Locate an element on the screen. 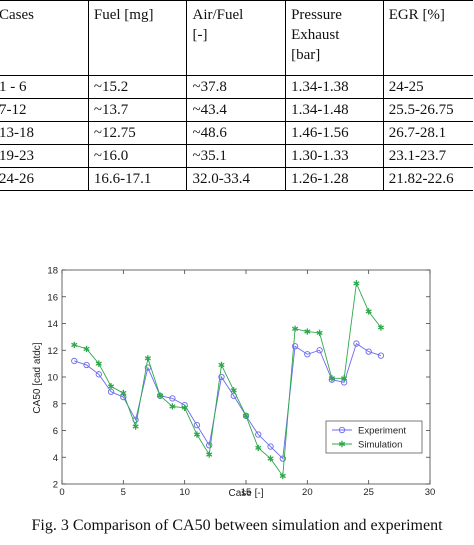 This screenshot has height=545, width=474. table-row: 1 - 6 ~15.2 ~37.8 1.34-1.38 24-25 is located at coordinates (236, 87).